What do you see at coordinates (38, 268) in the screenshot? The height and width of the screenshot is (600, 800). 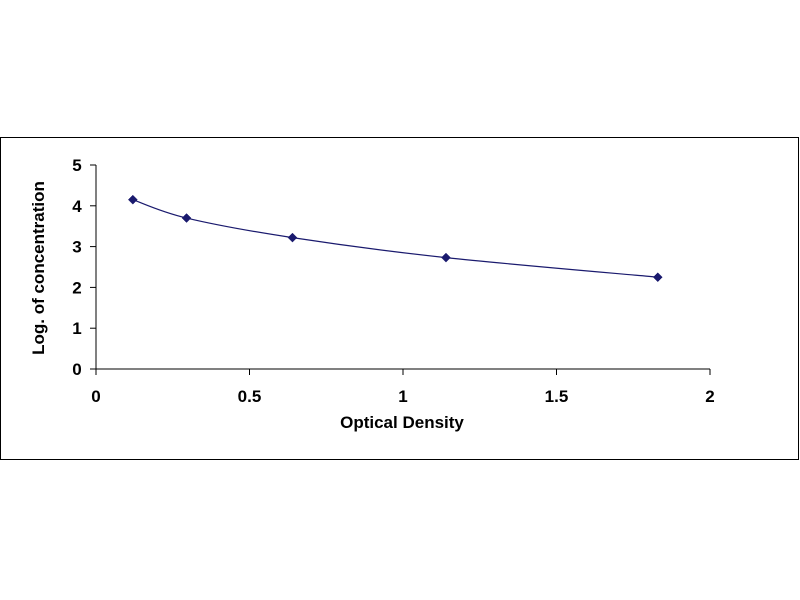 I see `y-axis-title: Log. of concentration` at bounding box center [38, 268].